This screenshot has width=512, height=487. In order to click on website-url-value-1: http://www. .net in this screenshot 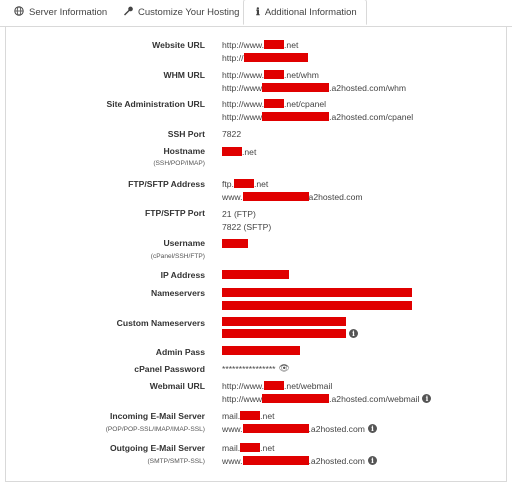, I will do `click(260, 44)`.